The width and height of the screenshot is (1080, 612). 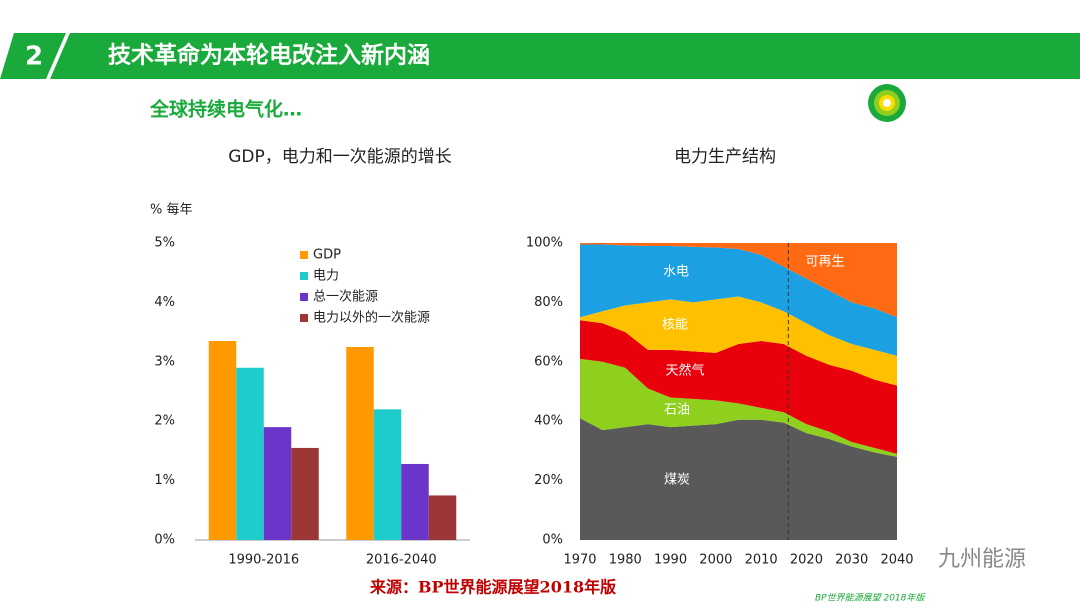 What do you see at coordinates (725, 157) in the screenshot?
I see `chart-title: 电力生产结构` at bounding box center [725, 157].